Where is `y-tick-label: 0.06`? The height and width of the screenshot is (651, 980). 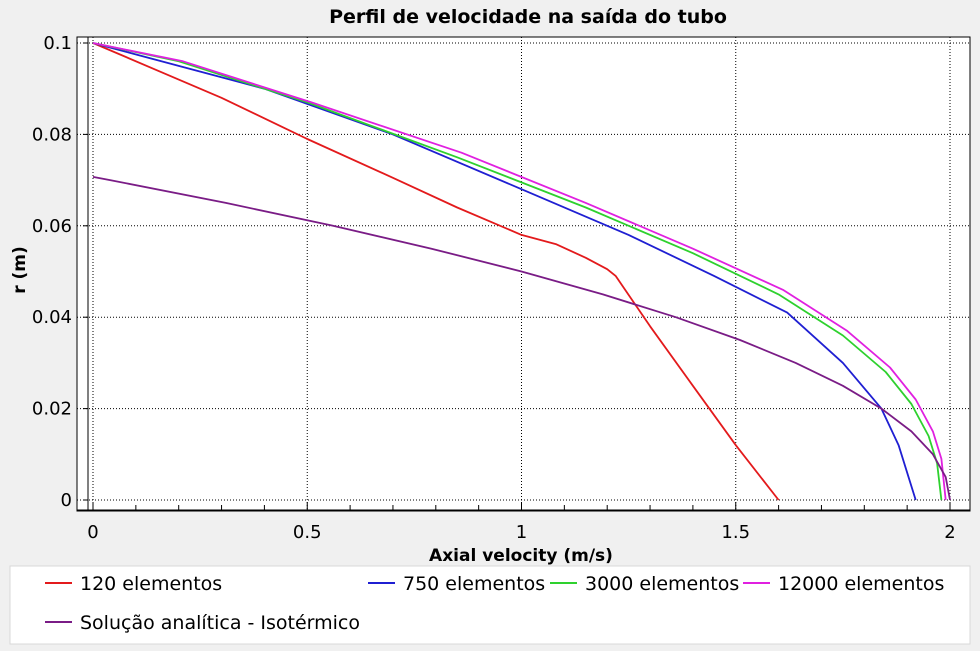 y-tick-label: 0.06 is located at coordinates (52, 226).